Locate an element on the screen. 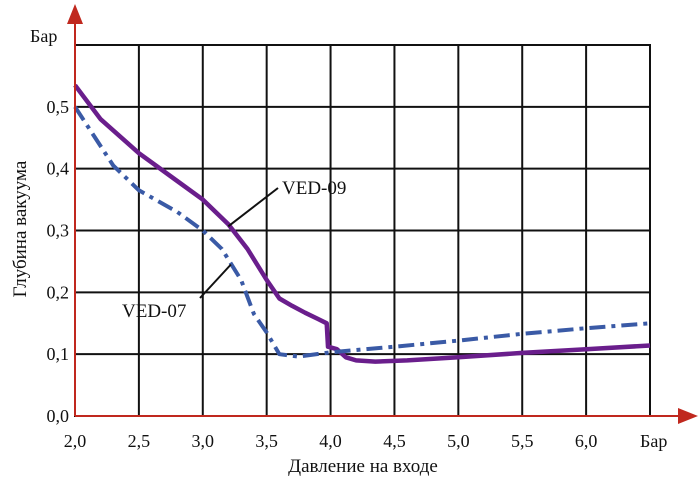  y-tick-label: 0,1 is located at coordinates (58, 354).